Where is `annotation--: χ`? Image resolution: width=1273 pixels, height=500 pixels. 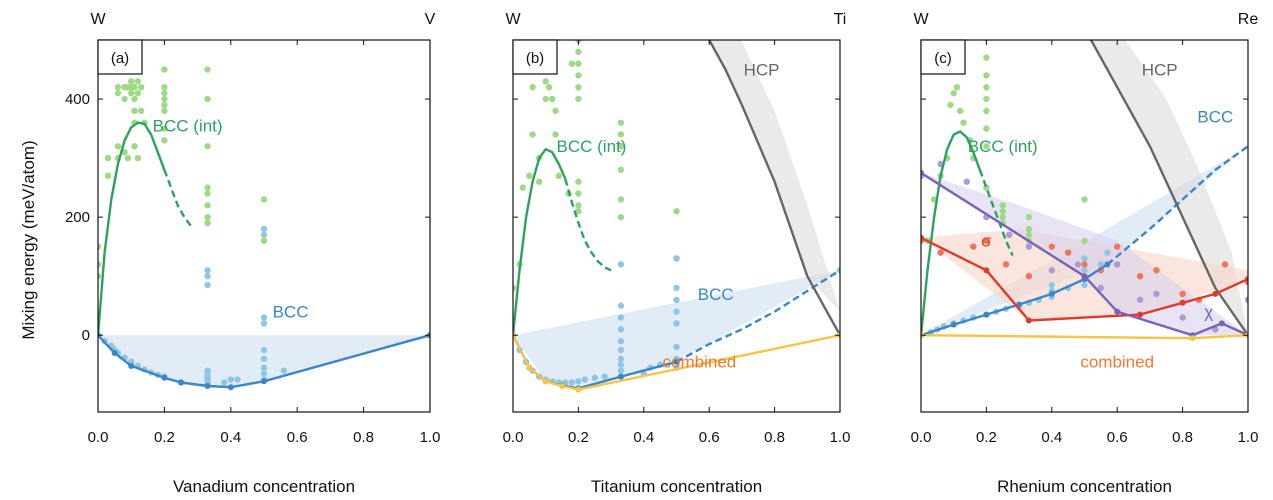
annotation--: χ is located at coordinates (1208, 312).